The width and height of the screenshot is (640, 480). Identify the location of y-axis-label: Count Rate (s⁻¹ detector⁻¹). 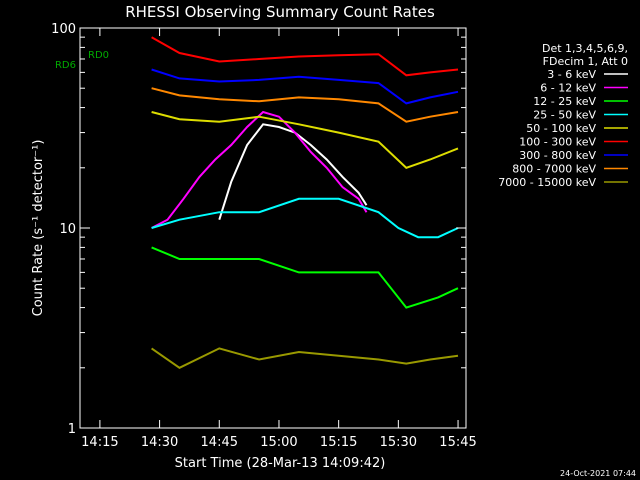
(38, 228).